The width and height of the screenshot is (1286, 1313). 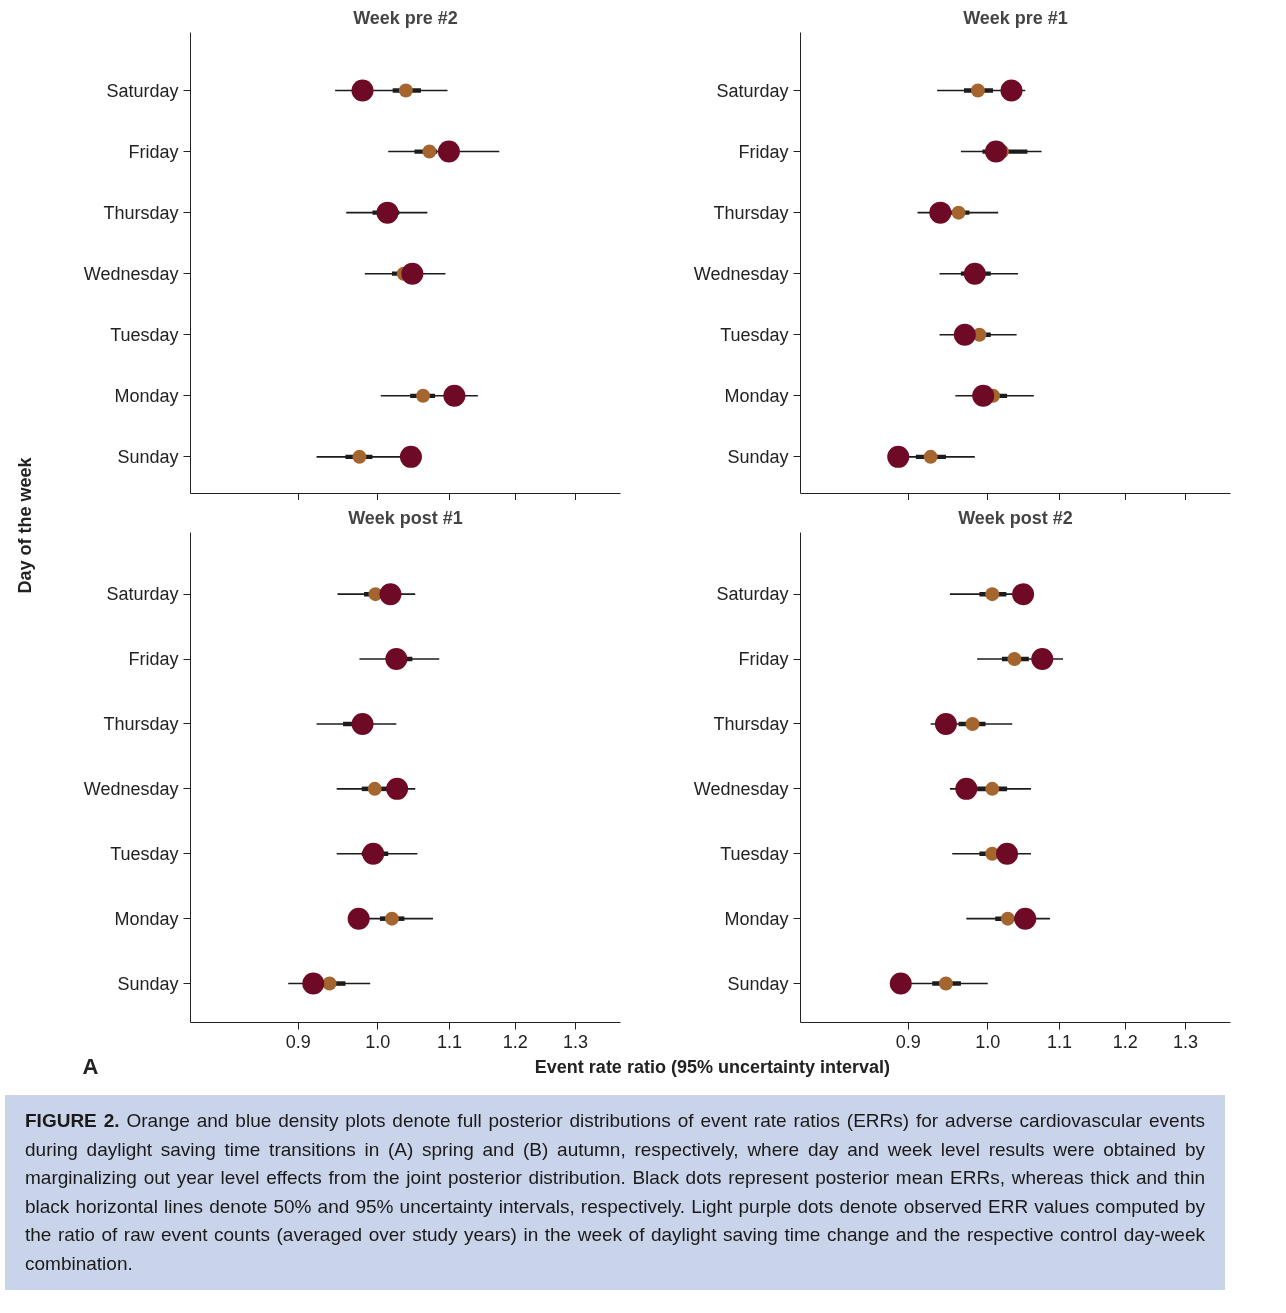 What do you see at coordinates (405, 17) in the screenshot?
I see `chart-title: Week pre #2` at bounding box center [405, 17].